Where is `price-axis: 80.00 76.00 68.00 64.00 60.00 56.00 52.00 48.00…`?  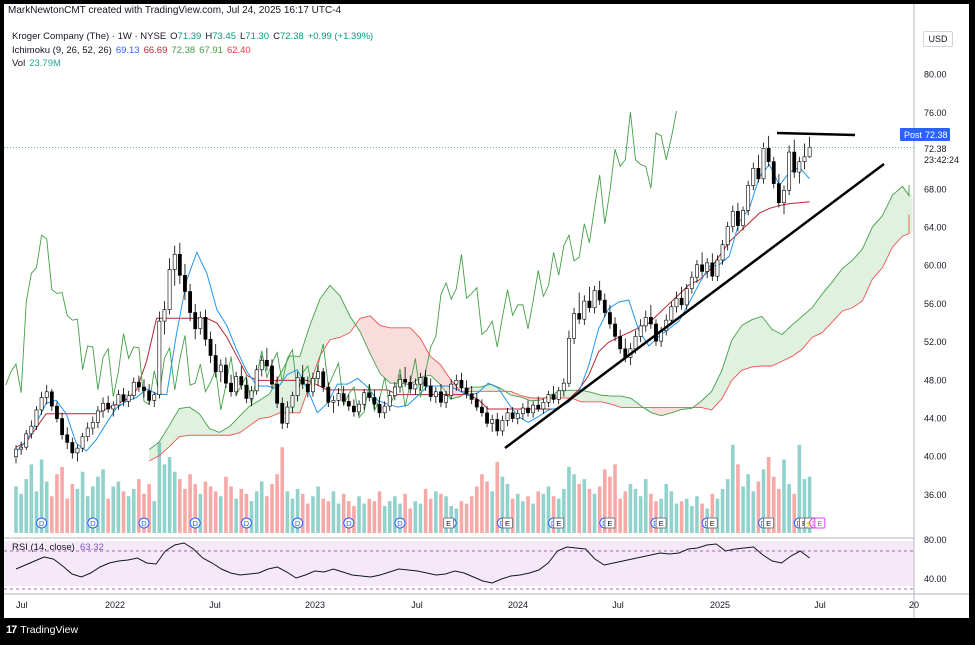
price-axis: 80.00 76.00 68.00 64.00 60.00 56.00 52.00 48.00… is located at coordinates (935, 285).